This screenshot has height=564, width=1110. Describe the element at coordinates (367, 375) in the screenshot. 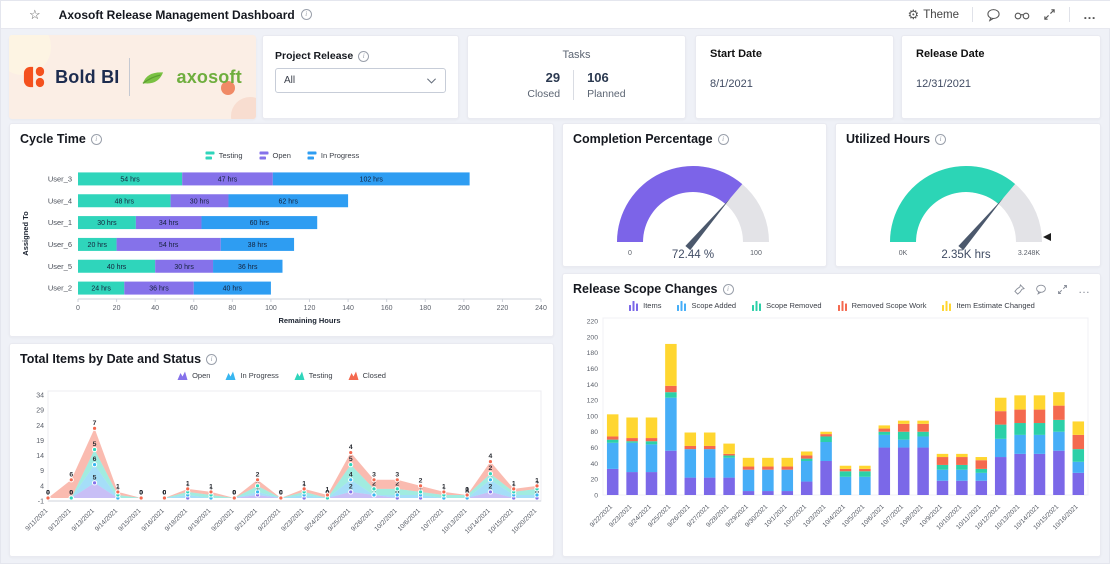

I see `legend-item-closed: Closed` at that location.